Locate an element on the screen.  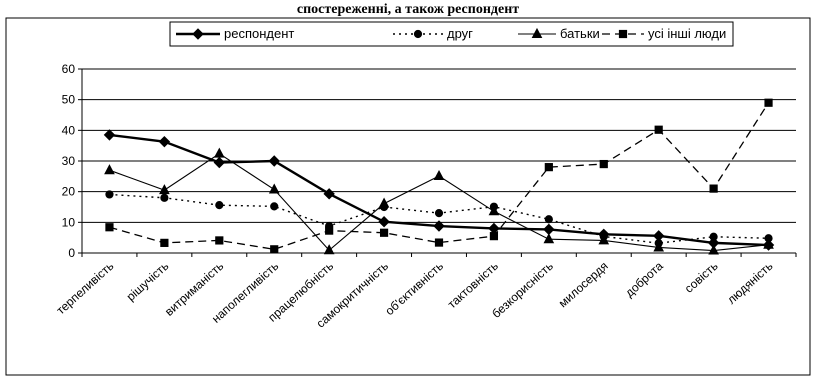
x-tick-label: людяність is located at coordinates (749, 283).